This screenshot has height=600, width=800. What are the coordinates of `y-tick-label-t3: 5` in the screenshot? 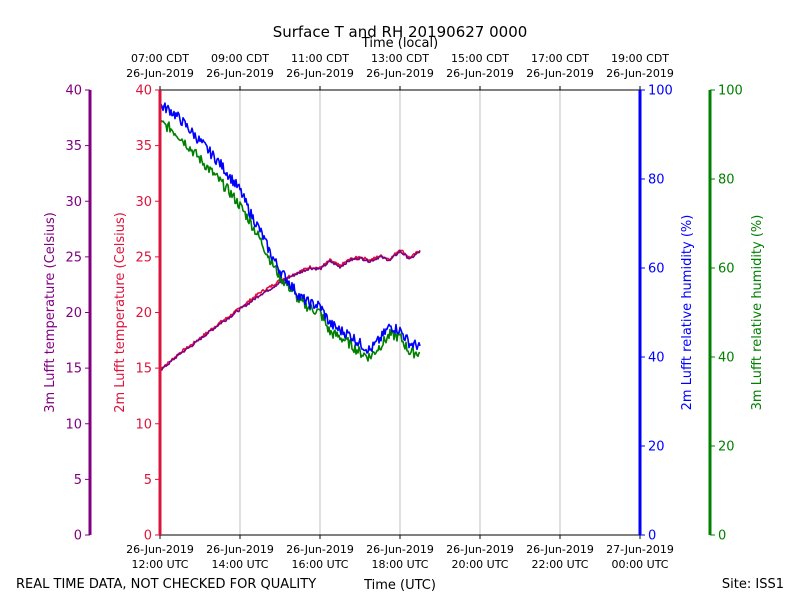 It's located at (78, 480).